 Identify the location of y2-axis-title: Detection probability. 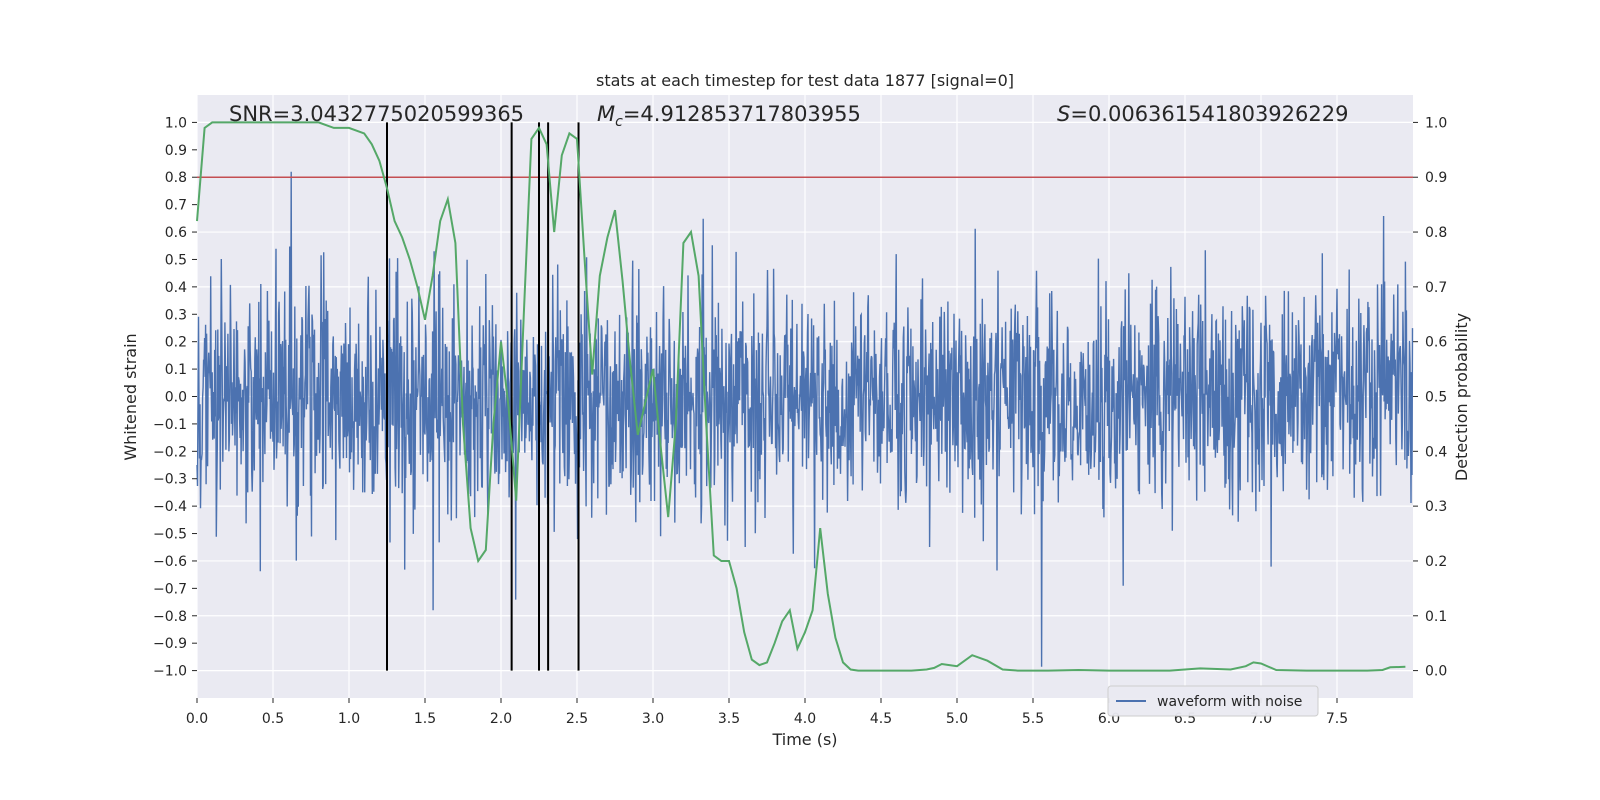
(1461, 397).